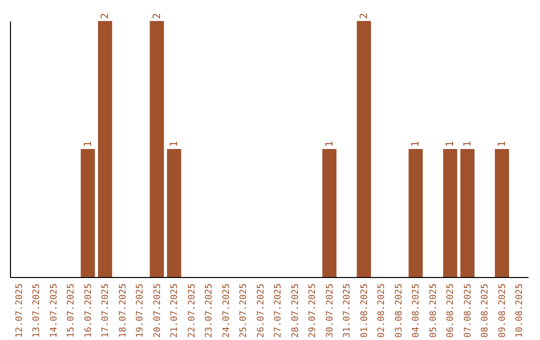 This screenshot has width=540, height=340. Describe the element at coordinates (89, 311) in the screenshot. I see `x-tick-label: 16.07.2025` at that location.